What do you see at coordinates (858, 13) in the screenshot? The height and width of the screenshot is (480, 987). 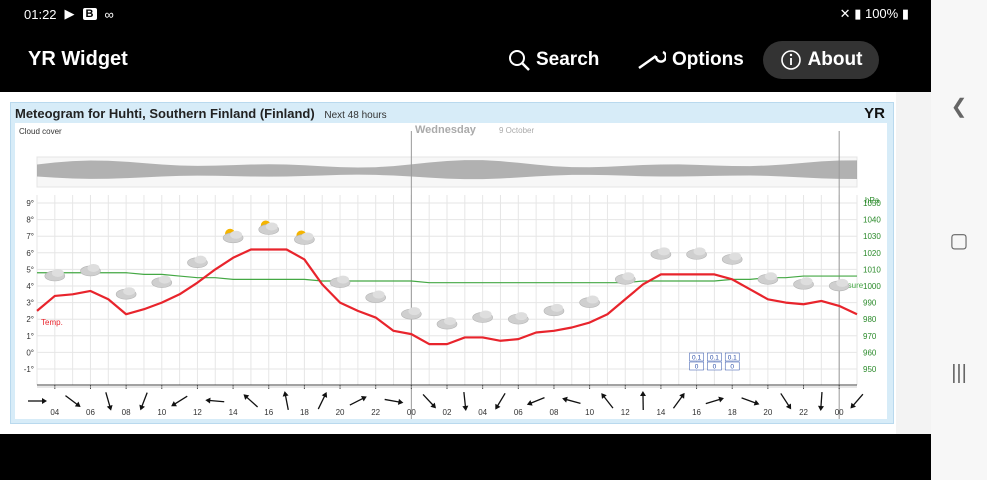 I see `signal-icon: ▮` at bounding box center [858, 13].